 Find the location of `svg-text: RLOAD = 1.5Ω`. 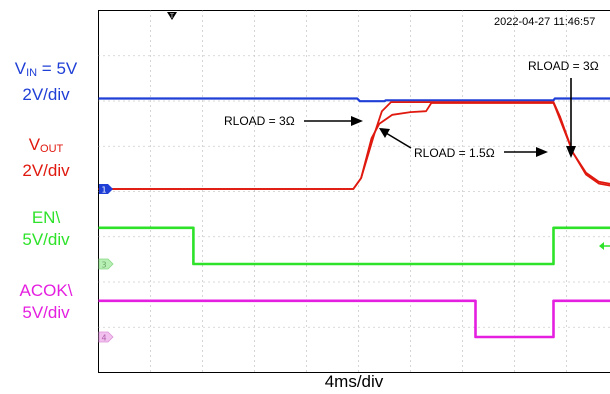

svg-text: RLOAD = 1.5Ω is located at coordinates (454, 153).